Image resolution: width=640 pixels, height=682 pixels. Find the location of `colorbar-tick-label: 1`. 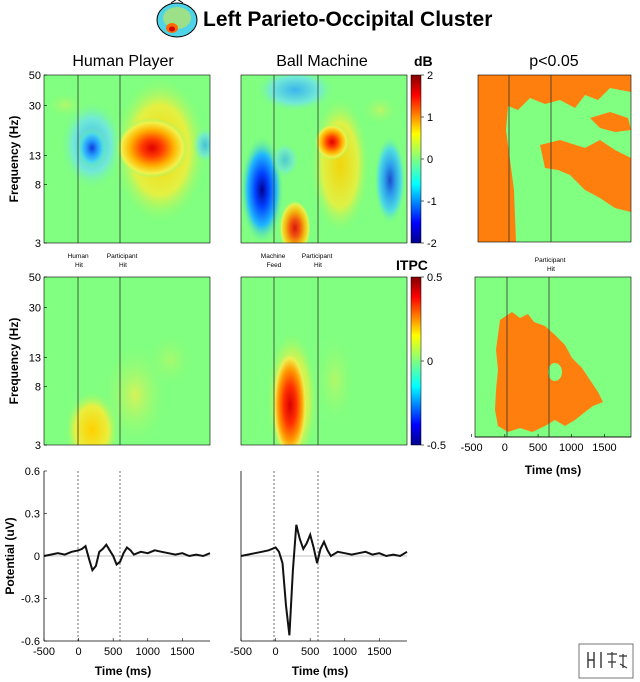

colorbar-tick-label: 1 is located at coordinates (430, 118).